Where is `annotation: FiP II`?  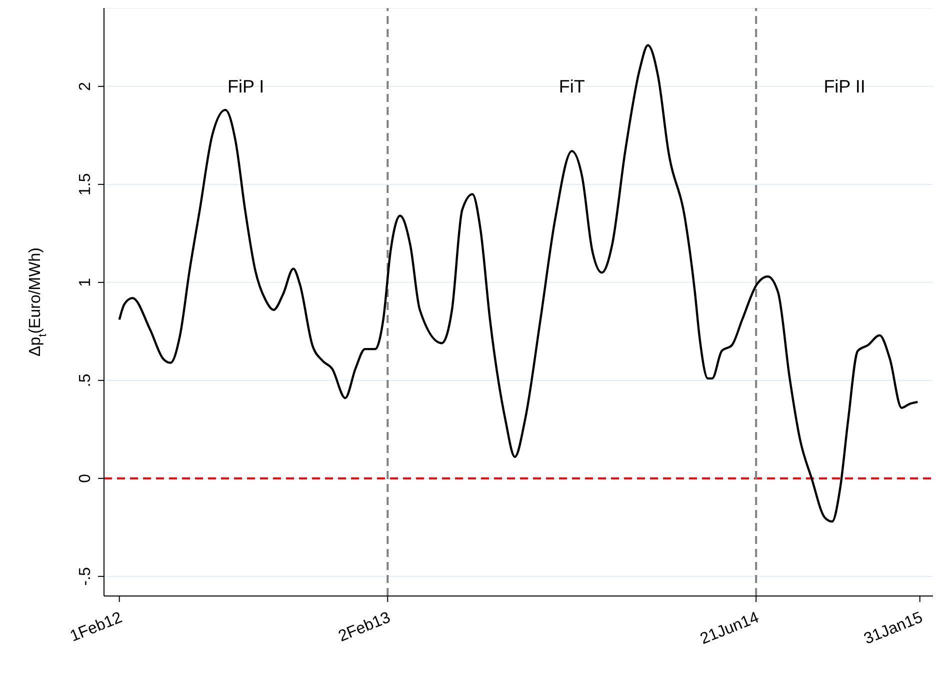 annotation: FiP II is located at coordinates (845, 86).